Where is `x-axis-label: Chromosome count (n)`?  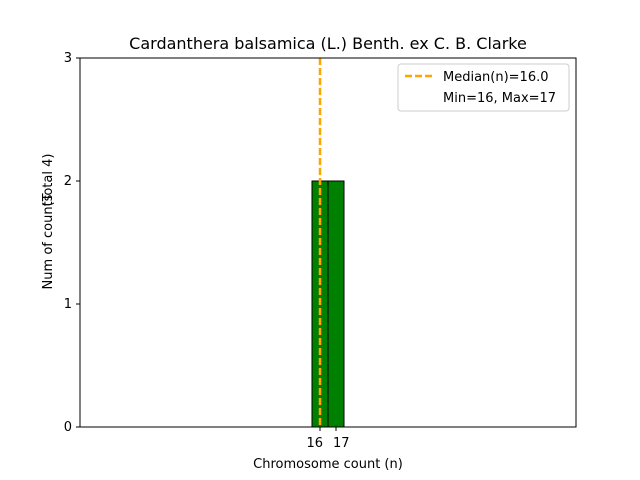 x-axis-label: Chromosome count (n) is located at coordinates (328, 464).